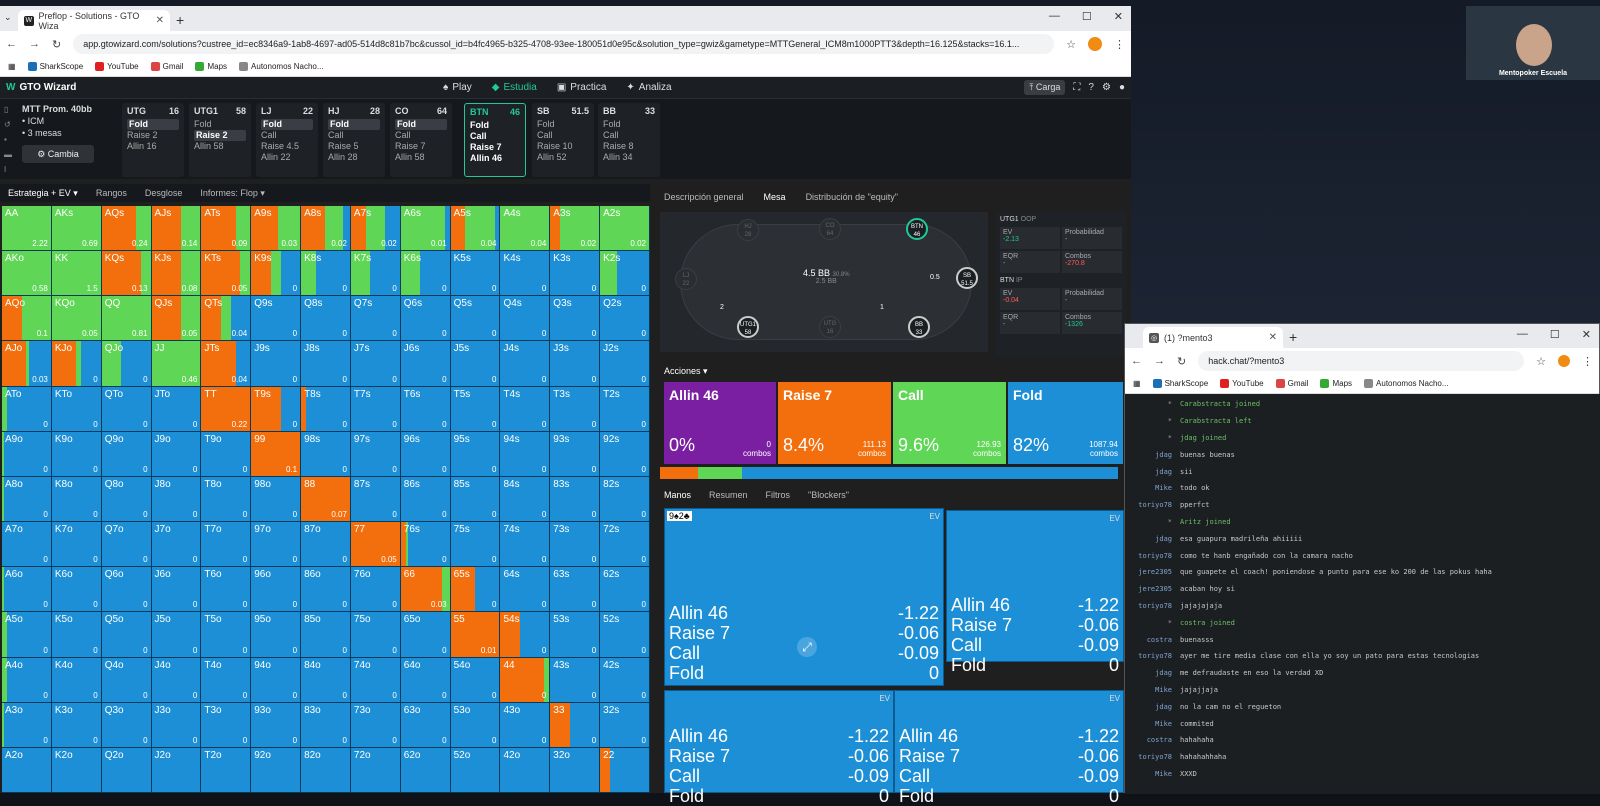 The image size is (1600, 806). I want to click on hand-cell: 42o, so click(525, 770).